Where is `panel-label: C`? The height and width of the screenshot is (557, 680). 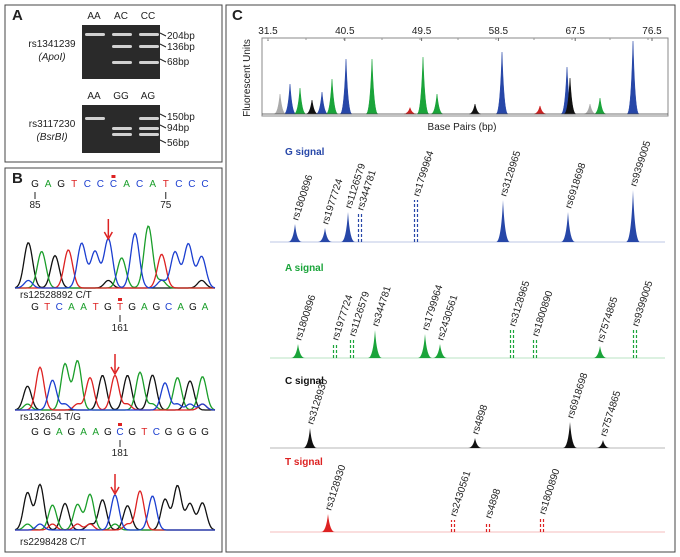 panel-label: C is located at coordinates (237, 15).